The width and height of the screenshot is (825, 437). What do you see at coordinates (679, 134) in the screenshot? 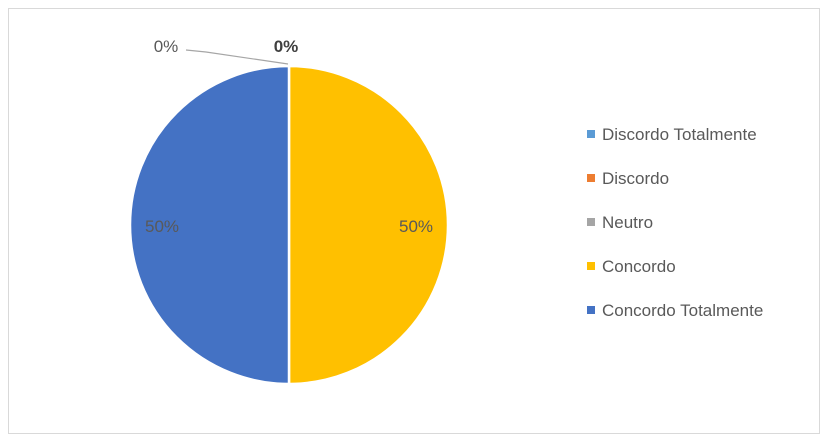
I see `legend-label-discordo-totalmente: Discordo Totalmente` at bounding box center [679, 134].